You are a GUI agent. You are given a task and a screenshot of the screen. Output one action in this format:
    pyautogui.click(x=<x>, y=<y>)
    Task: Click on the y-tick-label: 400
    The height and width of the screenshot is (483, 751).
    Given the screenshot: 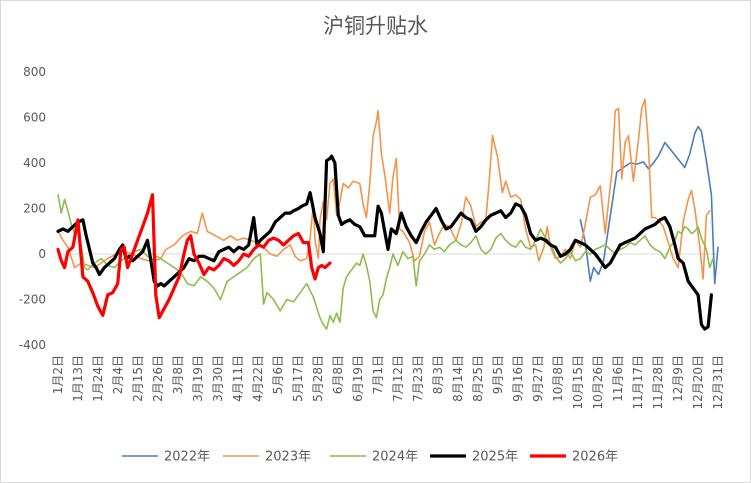 What is the action you would take?
    pyautogui.click(x=34, y=163)
    